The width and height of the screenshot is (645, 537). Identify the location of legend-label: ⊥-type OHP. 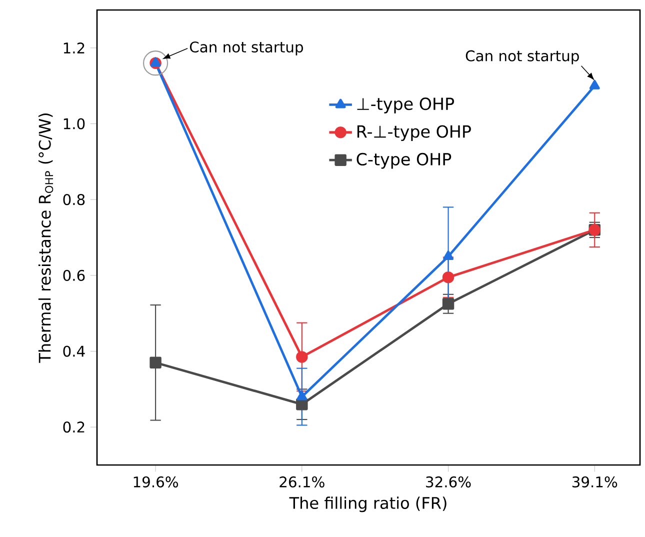
(405, 105).